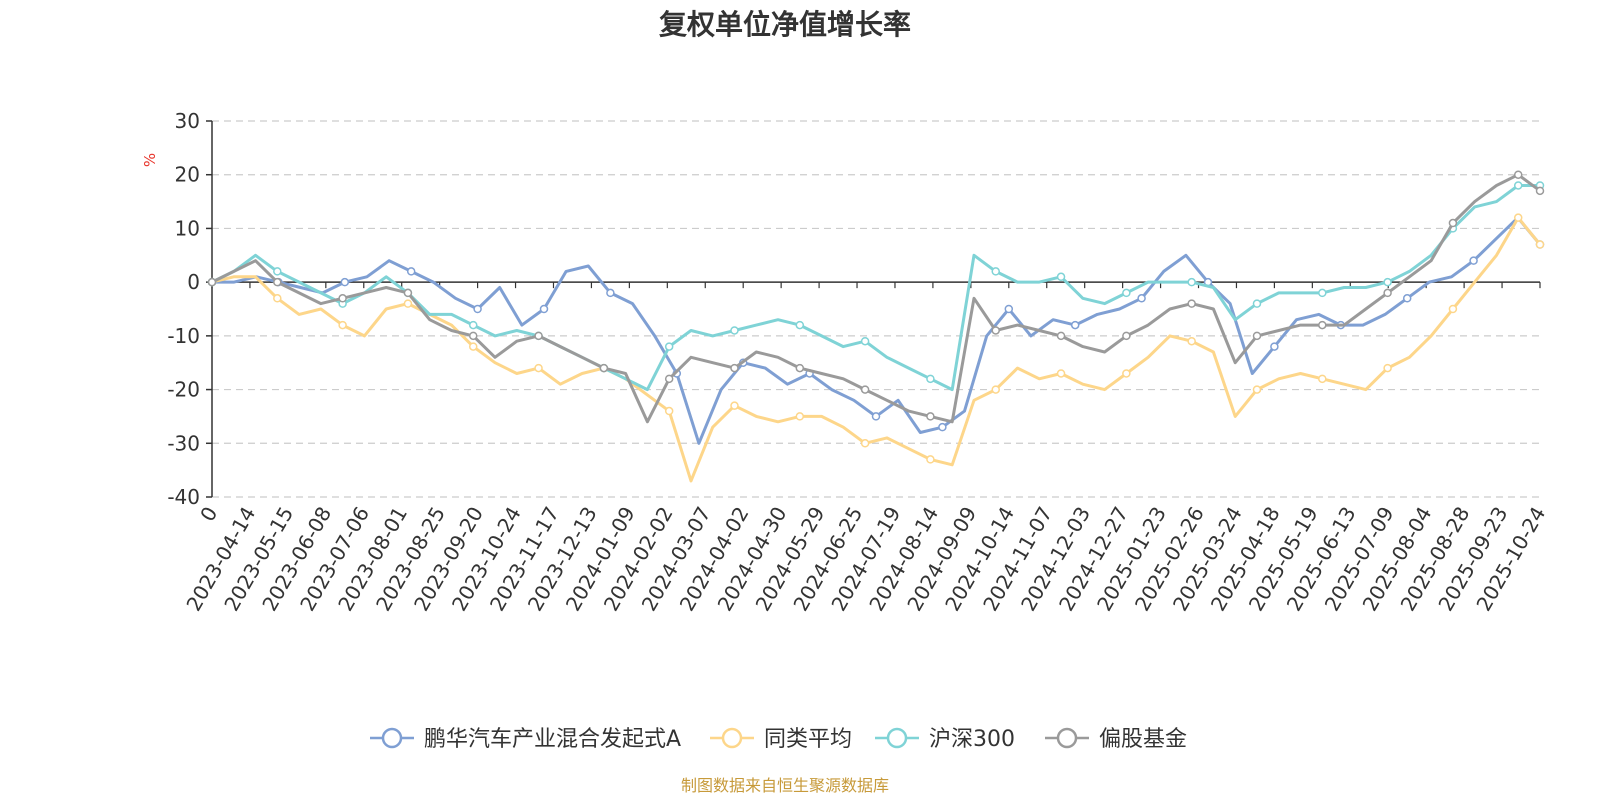 This screenshot has width=1600, height=800. I want to click on legend-item: 鹏华汽车产业混合发起式A, so click(525, 739).